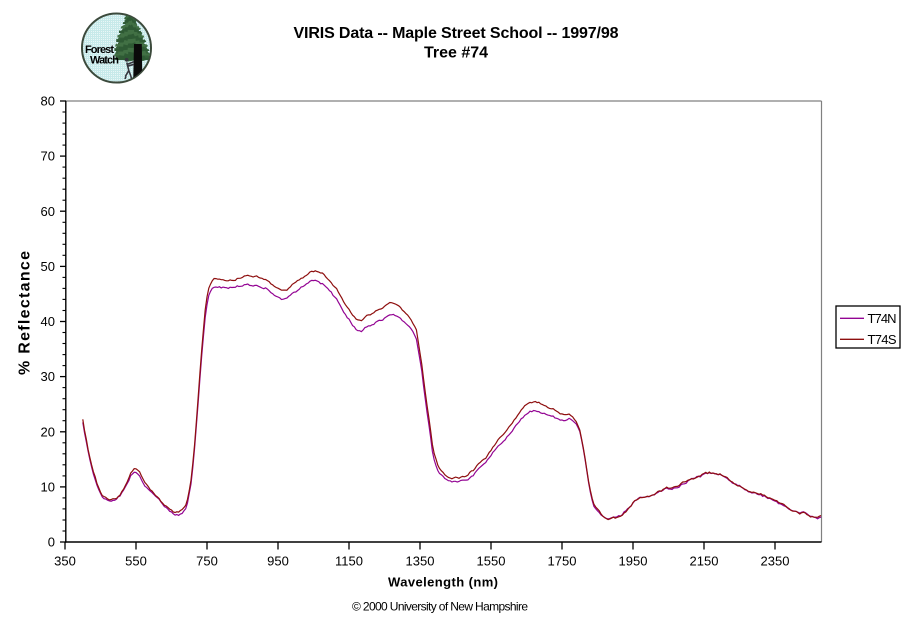 The image size is (911, 628). Describe the element at coordinates (207, 561) in the screenshot. I see `svg-text: 750` at that location.